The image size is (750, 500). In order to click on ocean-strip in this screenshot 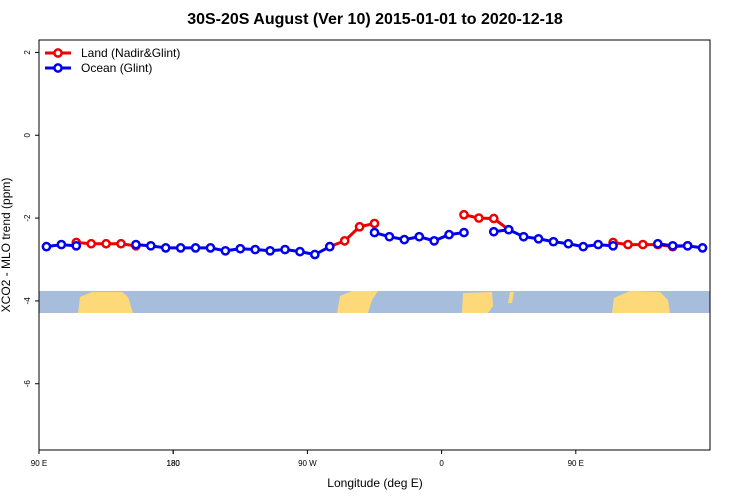, I will do `click(374, 302)`.